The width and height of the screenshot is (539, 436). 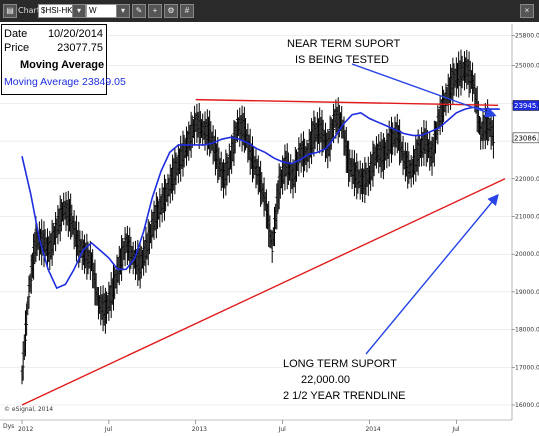 What do you see at coordinates (527, 330) in the screenshot?
I see `y-tick-label: 18000.00` at bounding box center [527, 330].